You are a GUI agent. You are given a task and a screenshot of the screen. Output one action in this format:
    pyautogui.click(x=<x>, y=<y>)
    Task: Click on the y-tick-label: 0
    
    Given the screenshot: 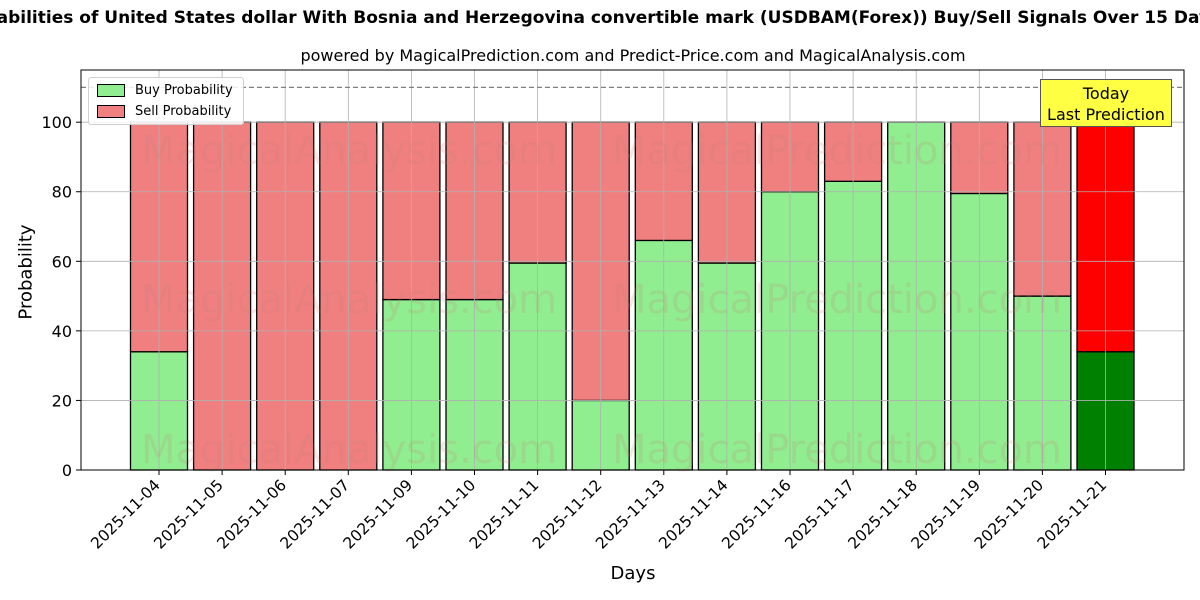 What is the action you would take?
    pyautogui.click(x=67, y=470)
    